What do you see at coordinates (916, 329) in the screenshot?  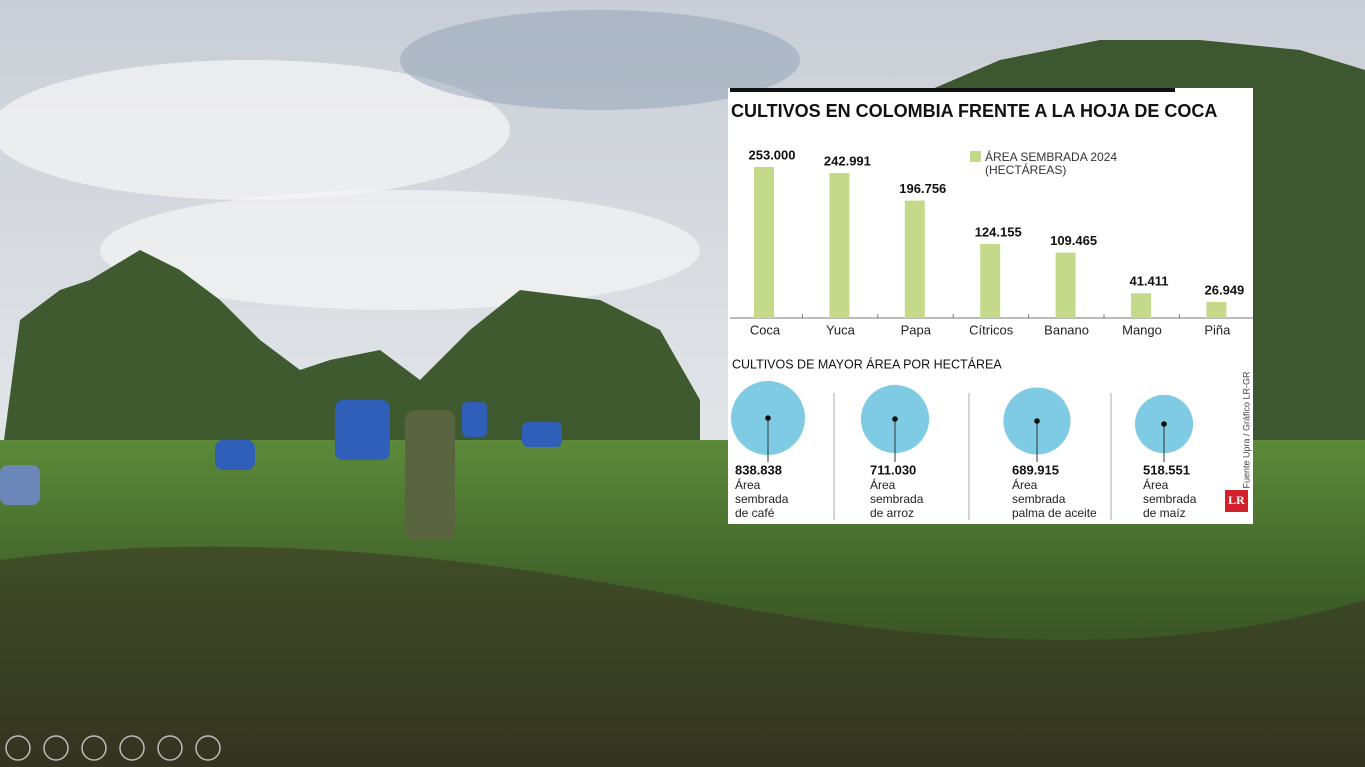 I see `x-tick-label: Papa` at bounding box center [916, 329].